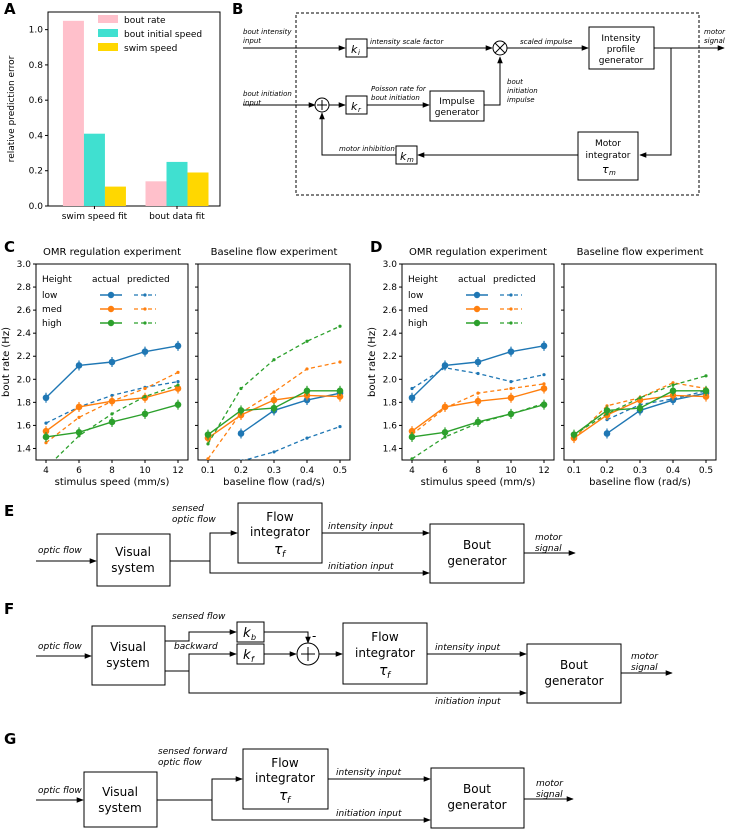  What do you see at coordinates (354, 49) in the screenshot?
I see `ki-label: k` at bounding box center [354, 49].